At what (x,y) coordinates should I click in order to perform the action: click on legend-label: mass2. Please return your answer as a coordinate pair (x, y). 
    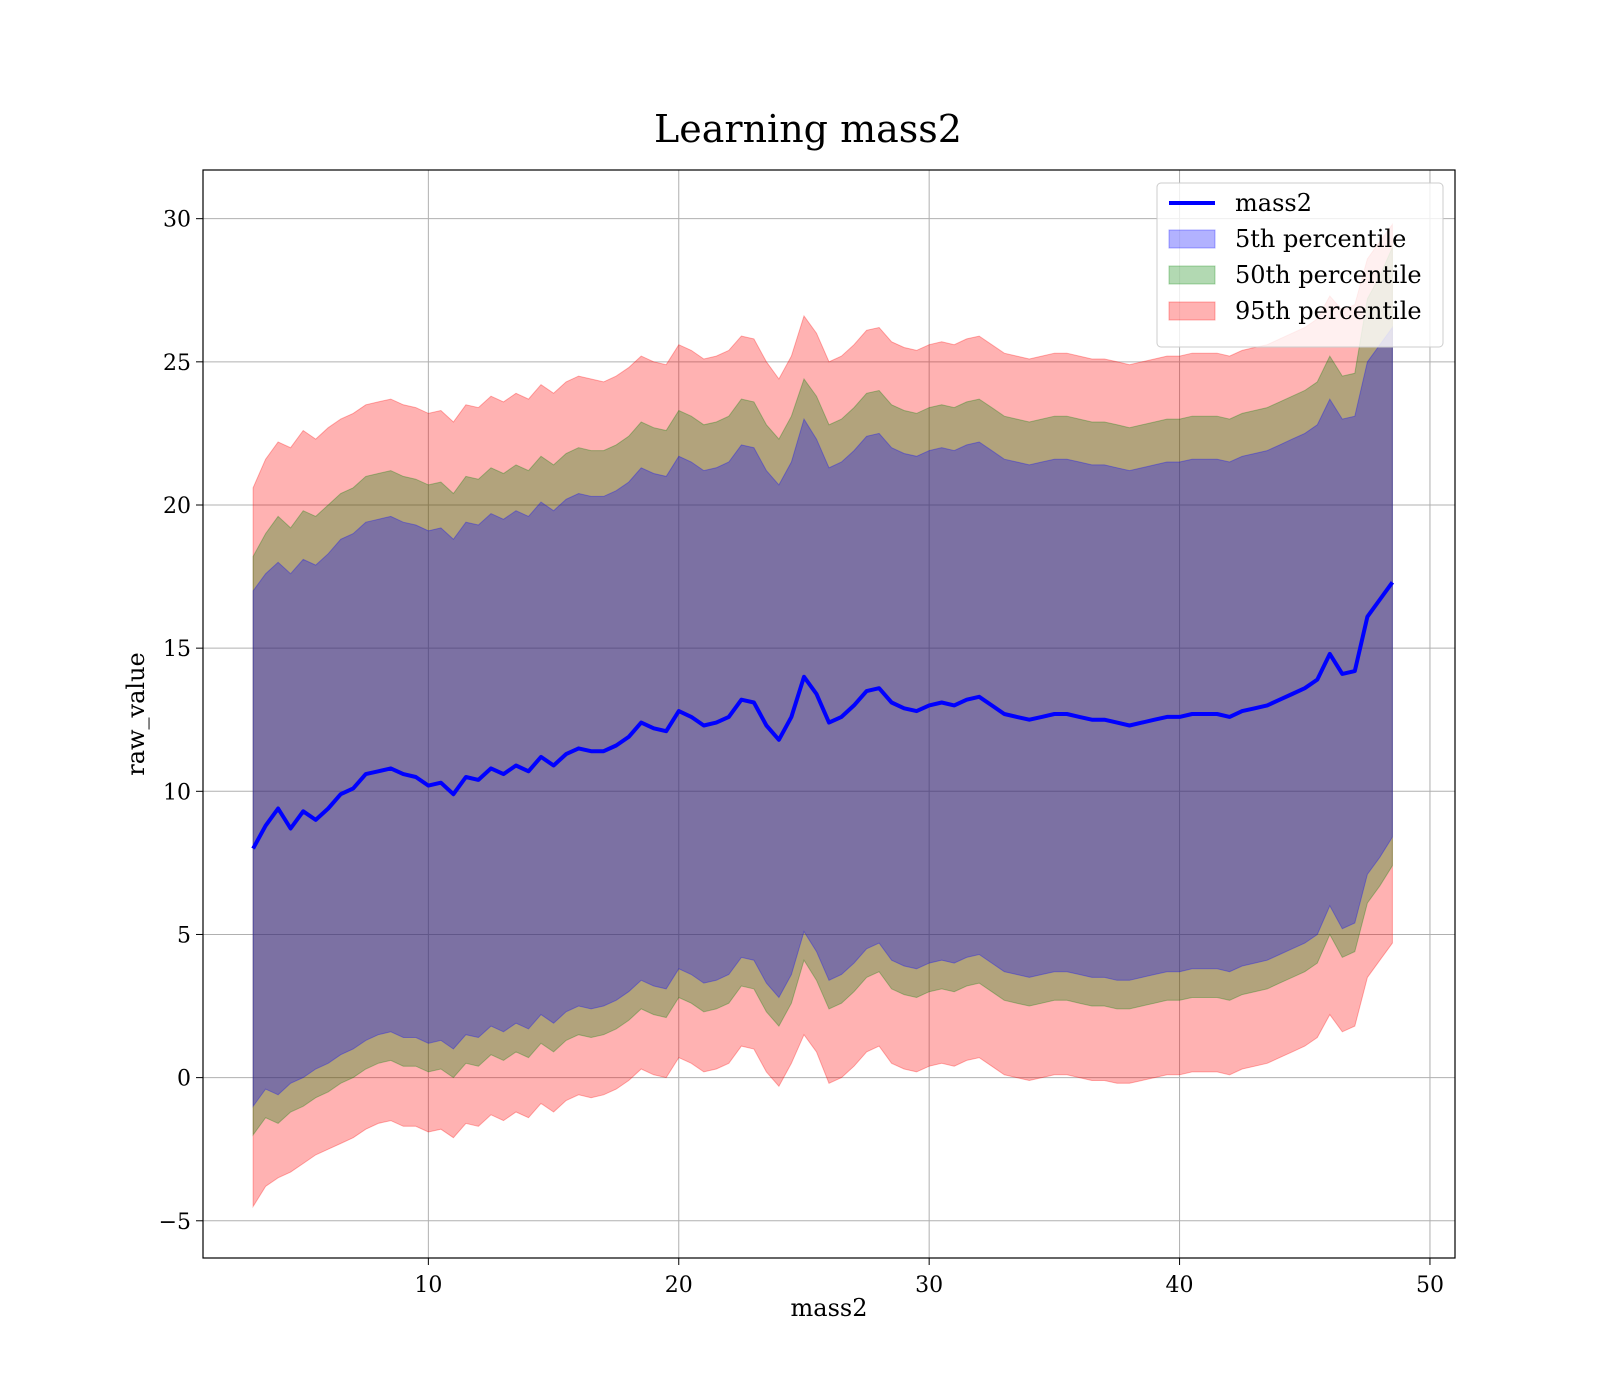
    Looking at the image, I should click on (1273, 203).